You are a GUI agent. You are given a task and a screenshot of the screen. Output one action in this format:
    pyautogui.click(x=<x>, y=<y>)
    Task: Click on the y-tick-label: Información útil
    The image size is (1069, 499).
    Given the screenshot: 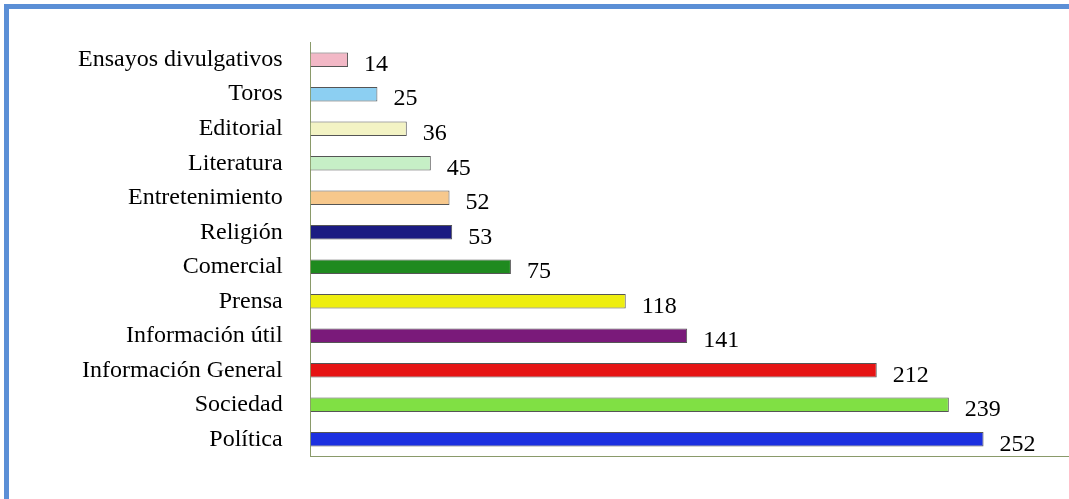 What is the action you would take?
    pyautogui.click(x=204, y=334)
    